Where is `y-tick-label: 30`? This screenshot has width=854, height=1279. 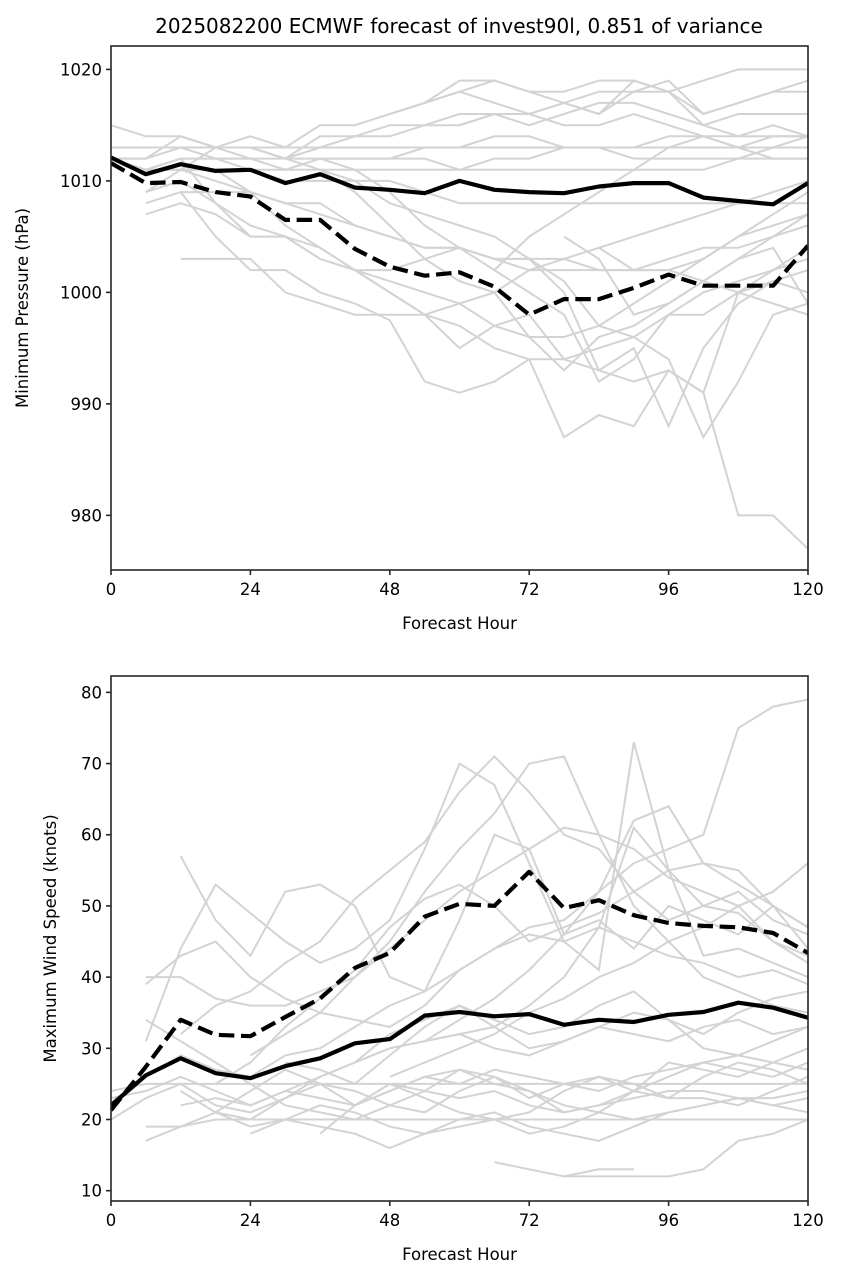 y-tick-label: 30 is located at coordinates (91, 1048).